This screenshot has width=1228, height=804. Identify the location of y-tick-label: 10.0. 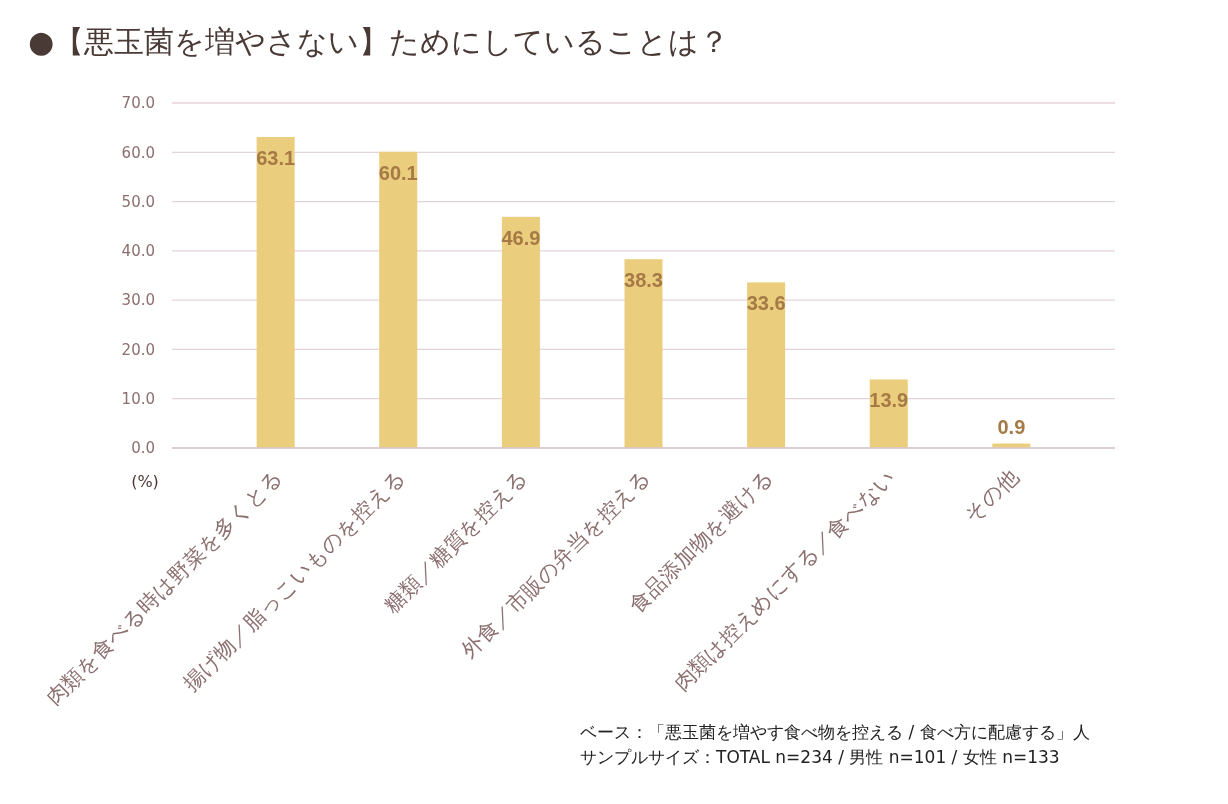
(138, 399).